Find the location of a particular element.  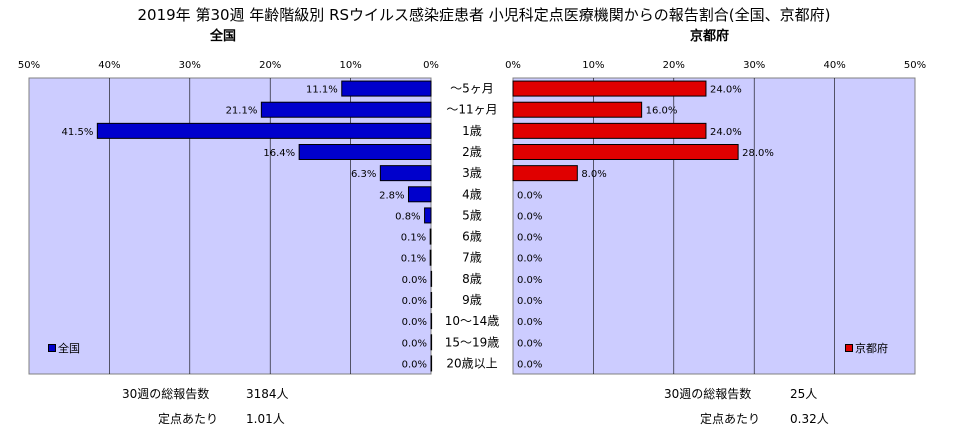

kyoto-data-label: 28.0% is located at coordinates (758, 153).